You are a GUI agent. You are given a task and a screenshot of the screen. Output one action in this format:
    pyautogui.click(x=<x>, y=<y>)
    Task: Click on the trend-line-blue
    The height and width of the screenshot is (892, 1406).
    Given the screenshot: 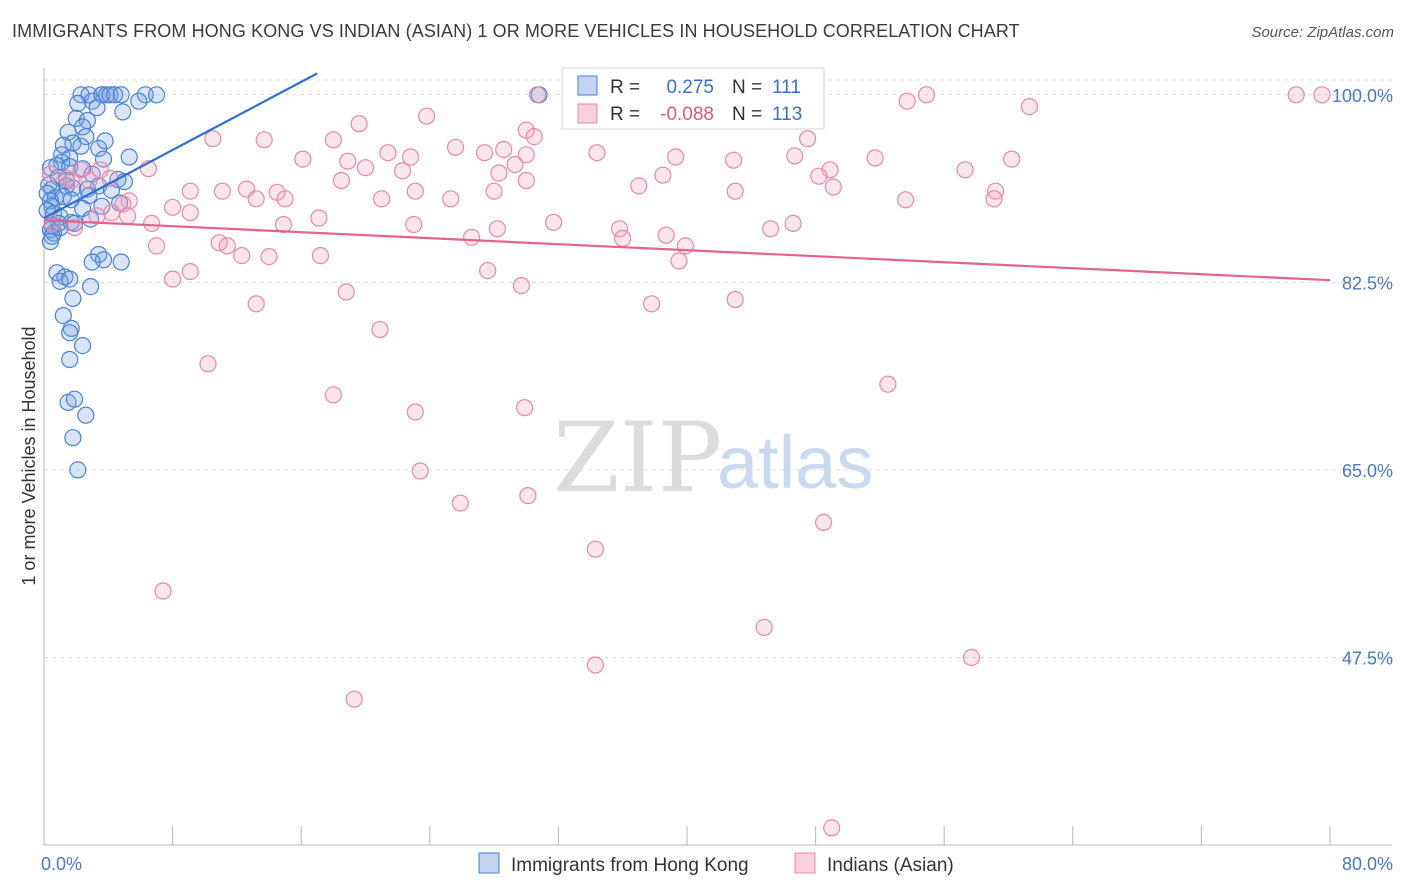 What is the action you would take?
    pyautogui.click(x=180, y=146)
    